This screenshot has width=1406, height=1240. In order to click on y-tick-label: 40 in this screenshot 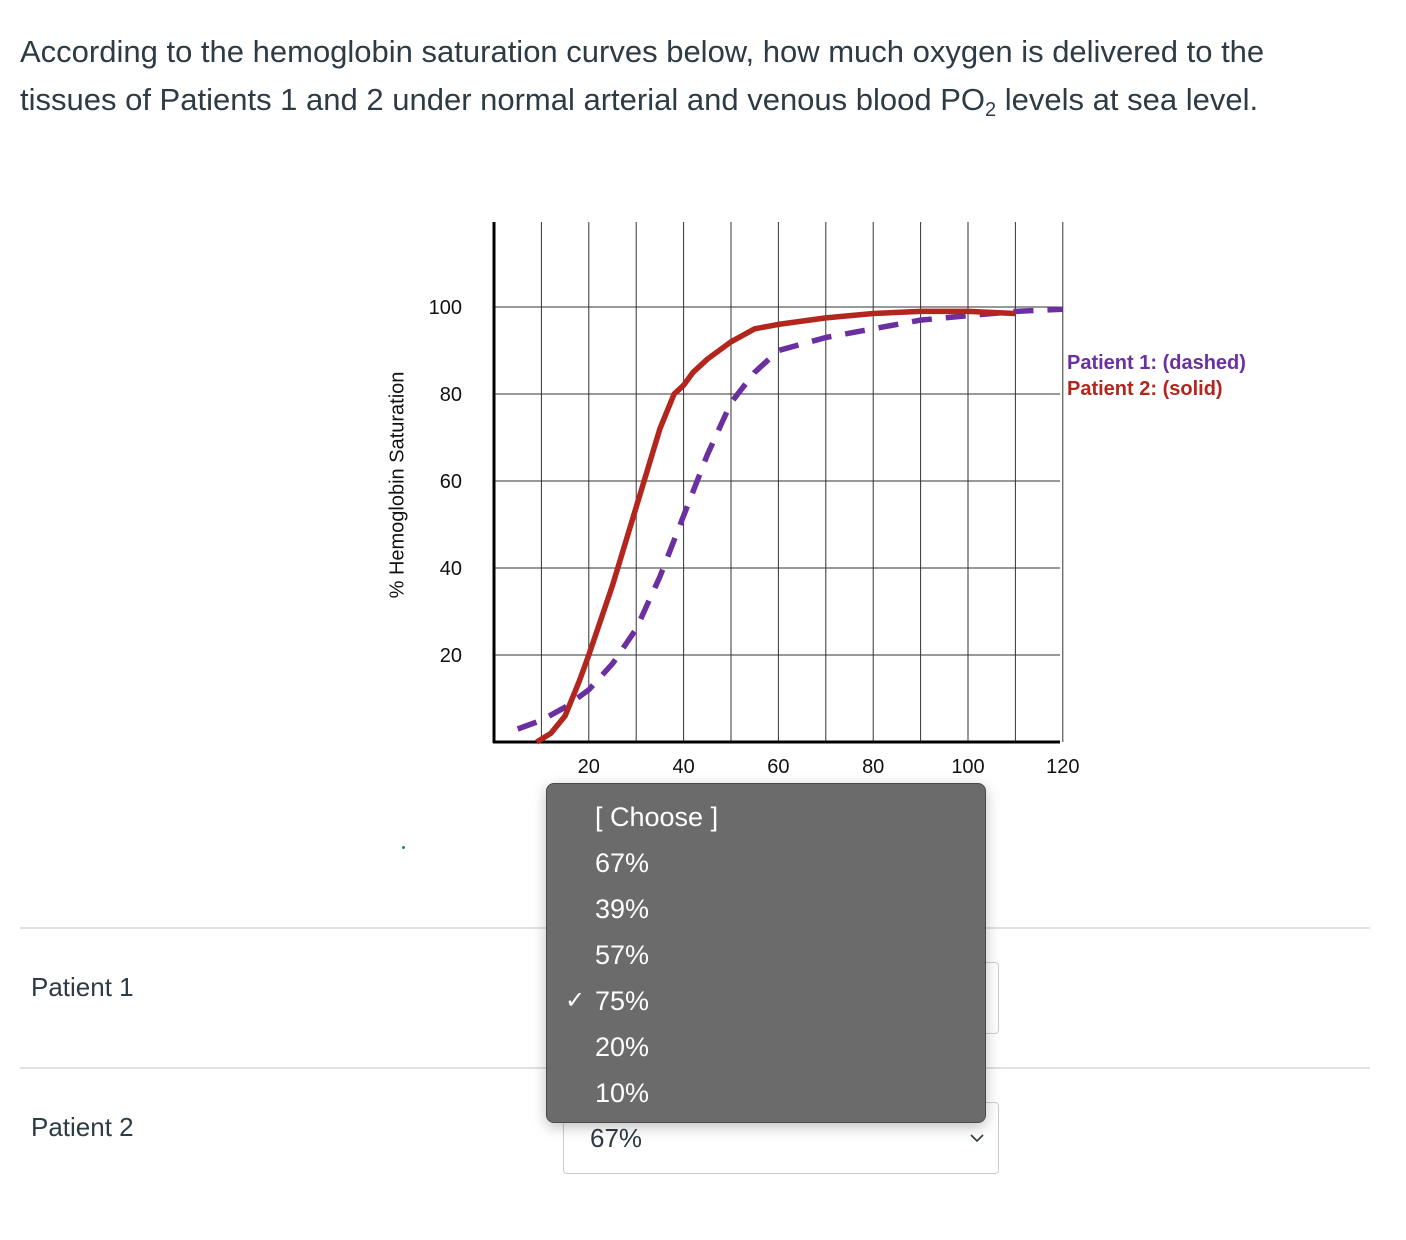, I will do `click(451, 569)`.